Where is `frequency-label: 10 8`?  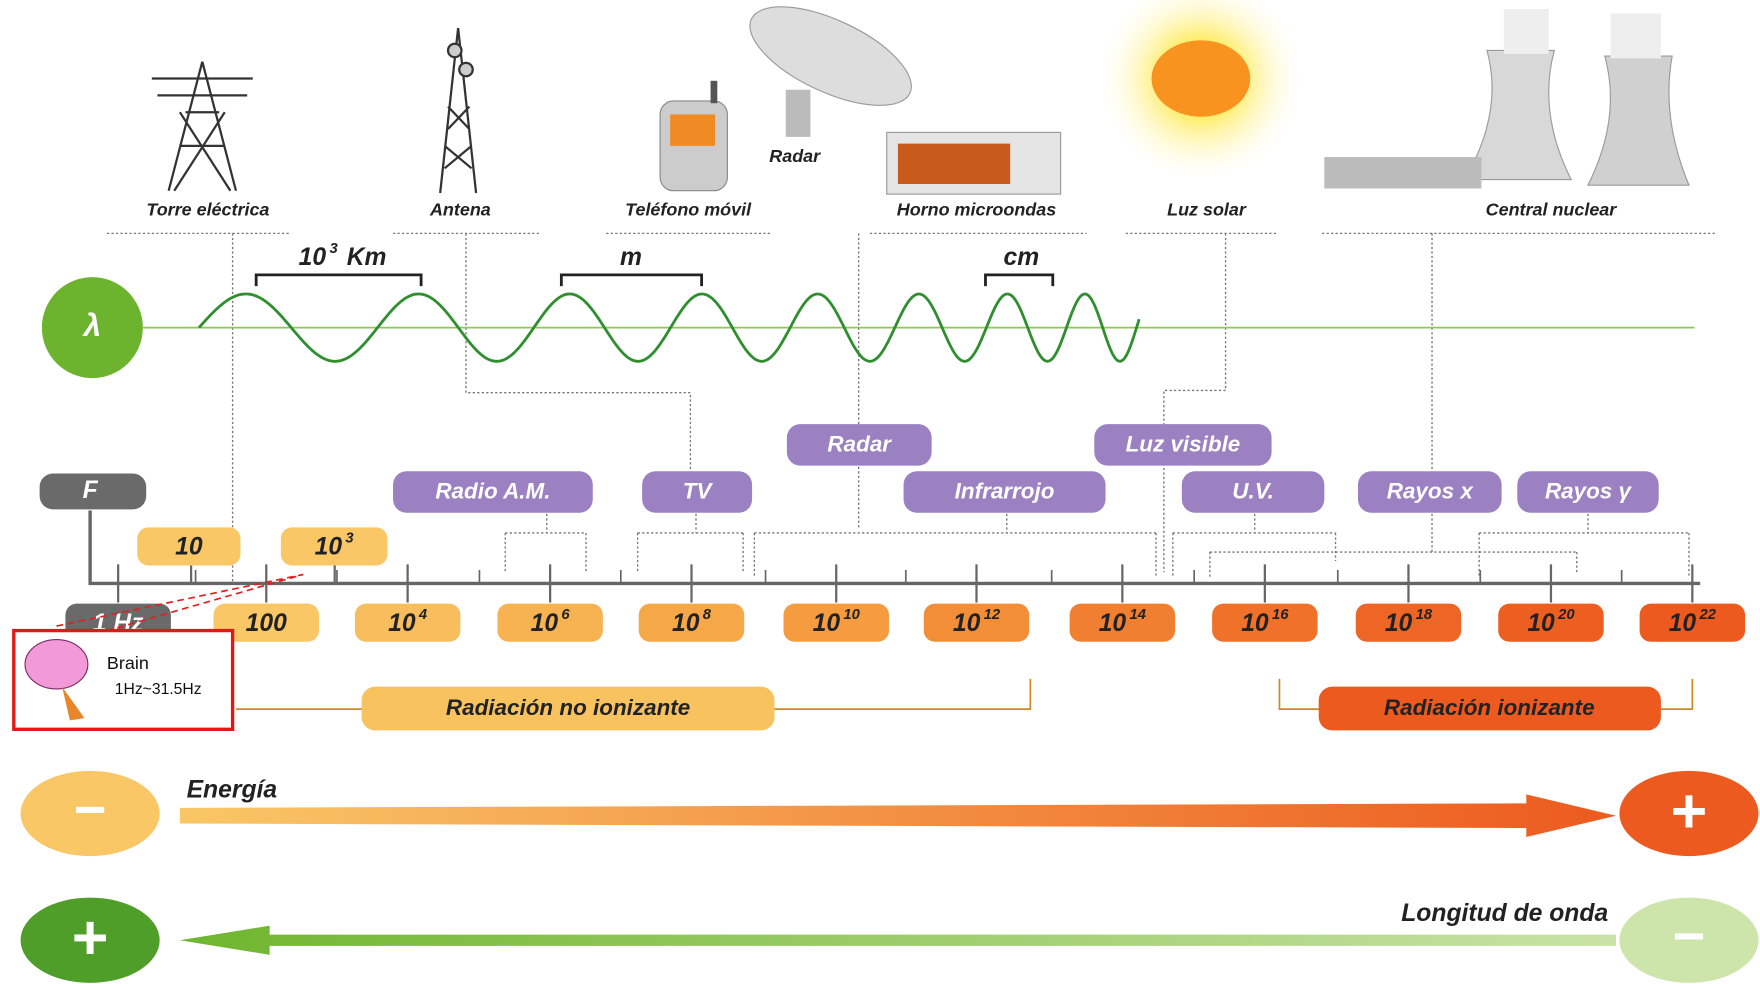
frequency-label: 10 8 is located at coordinates (692, 622).